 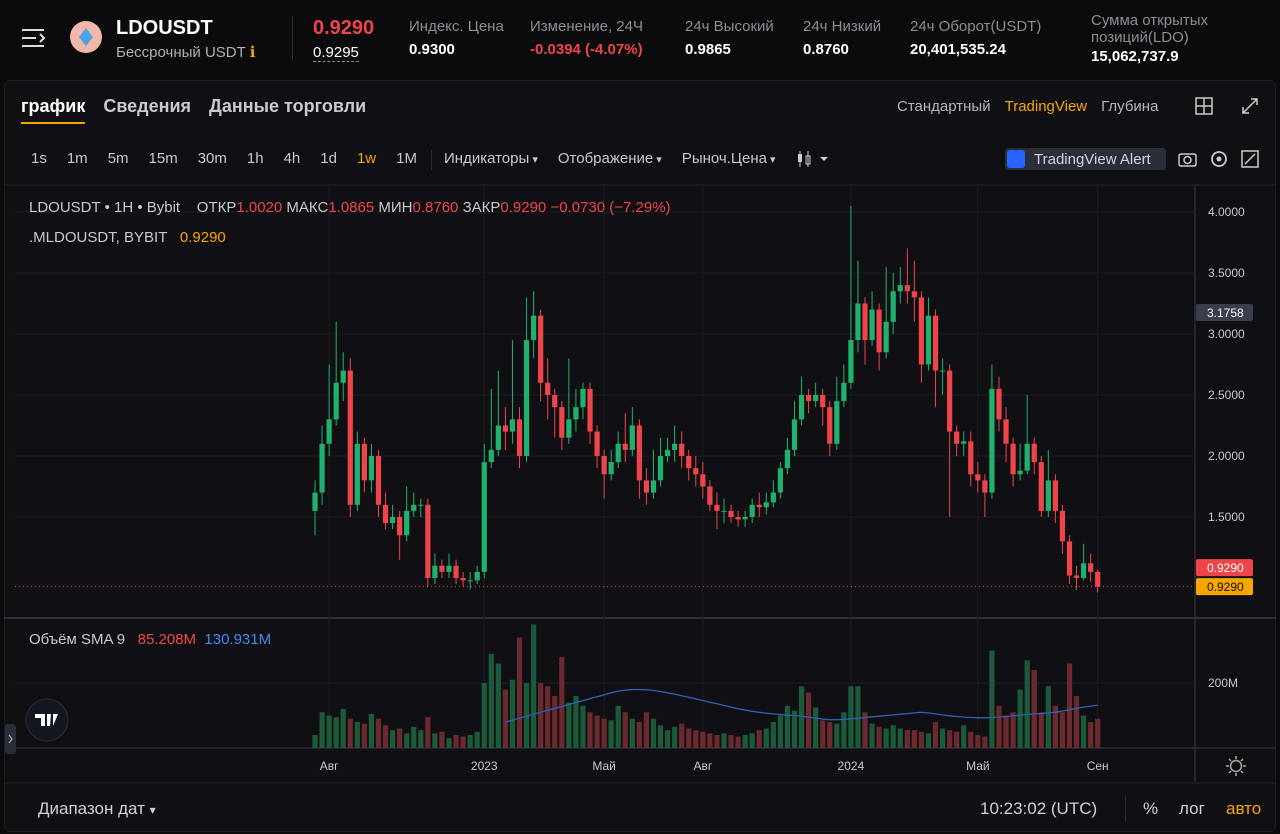 What do you see at coordinates (167, 639) in the screenshot?
I see `volume-value: 85.208M` at bounding box center [167, 639].